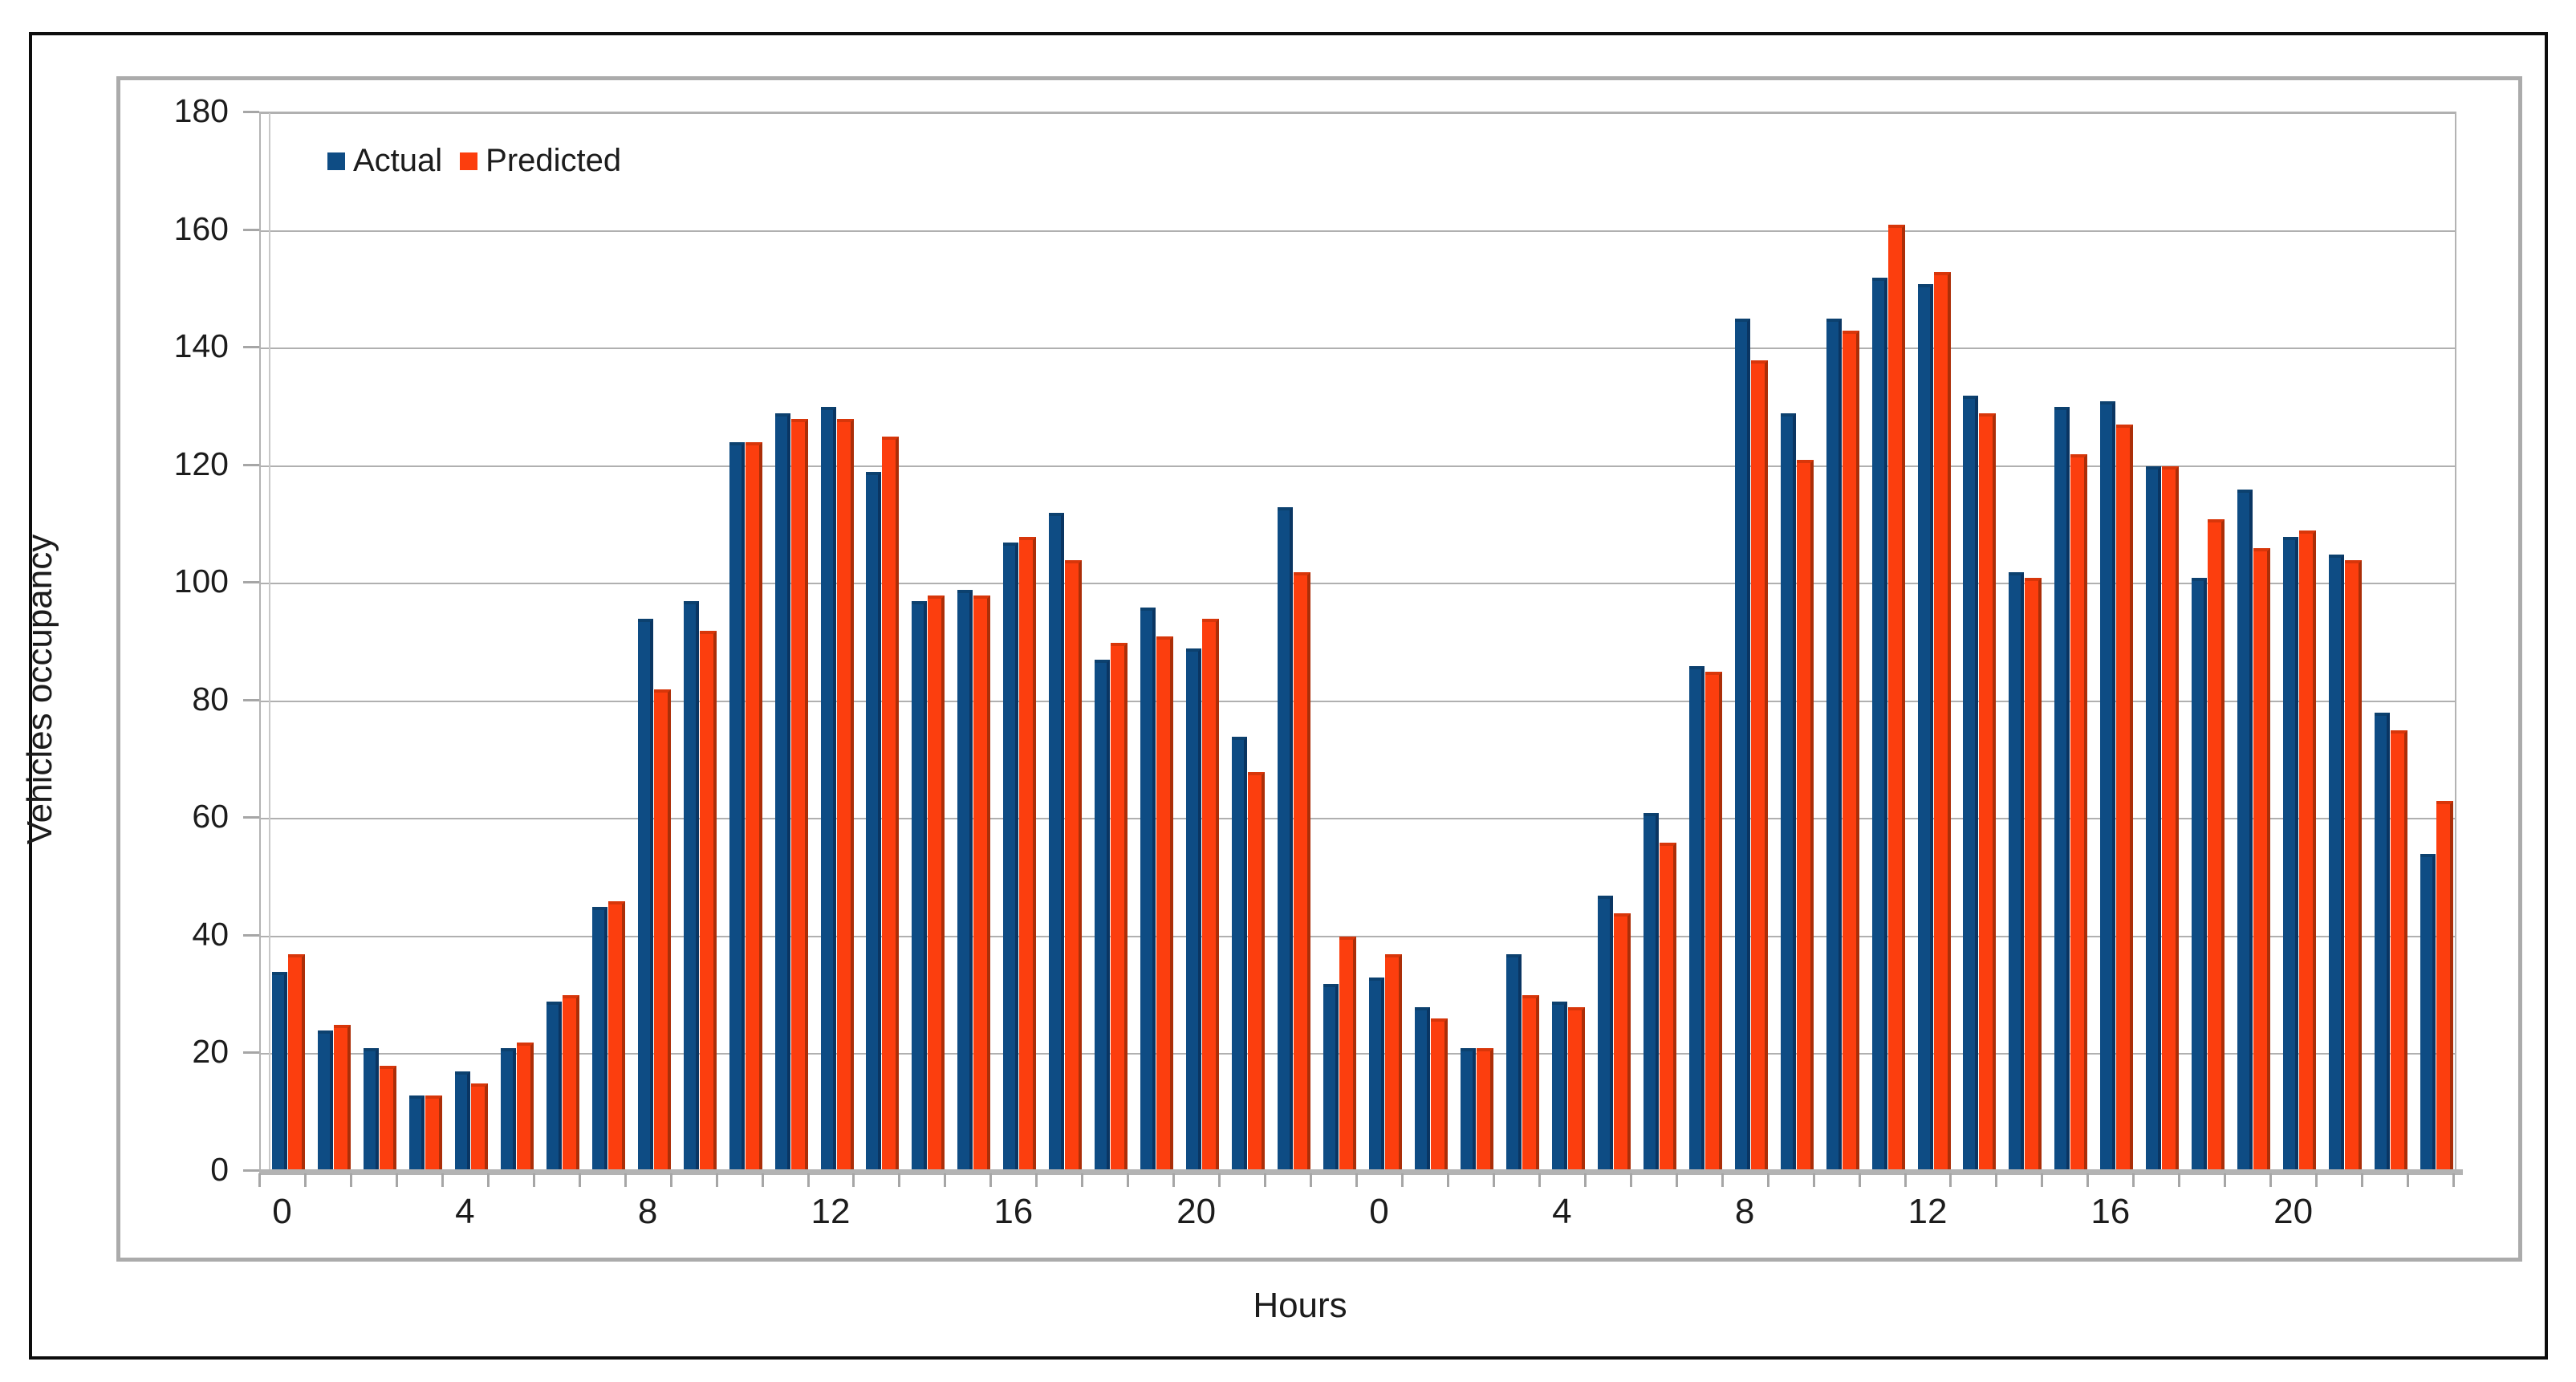 The image size is (2576, 1382). What do you see at coordinates (371, 1110) in the screenshot?
I see `bar-actual-day1-h2` at bounding box center [371, 1110].